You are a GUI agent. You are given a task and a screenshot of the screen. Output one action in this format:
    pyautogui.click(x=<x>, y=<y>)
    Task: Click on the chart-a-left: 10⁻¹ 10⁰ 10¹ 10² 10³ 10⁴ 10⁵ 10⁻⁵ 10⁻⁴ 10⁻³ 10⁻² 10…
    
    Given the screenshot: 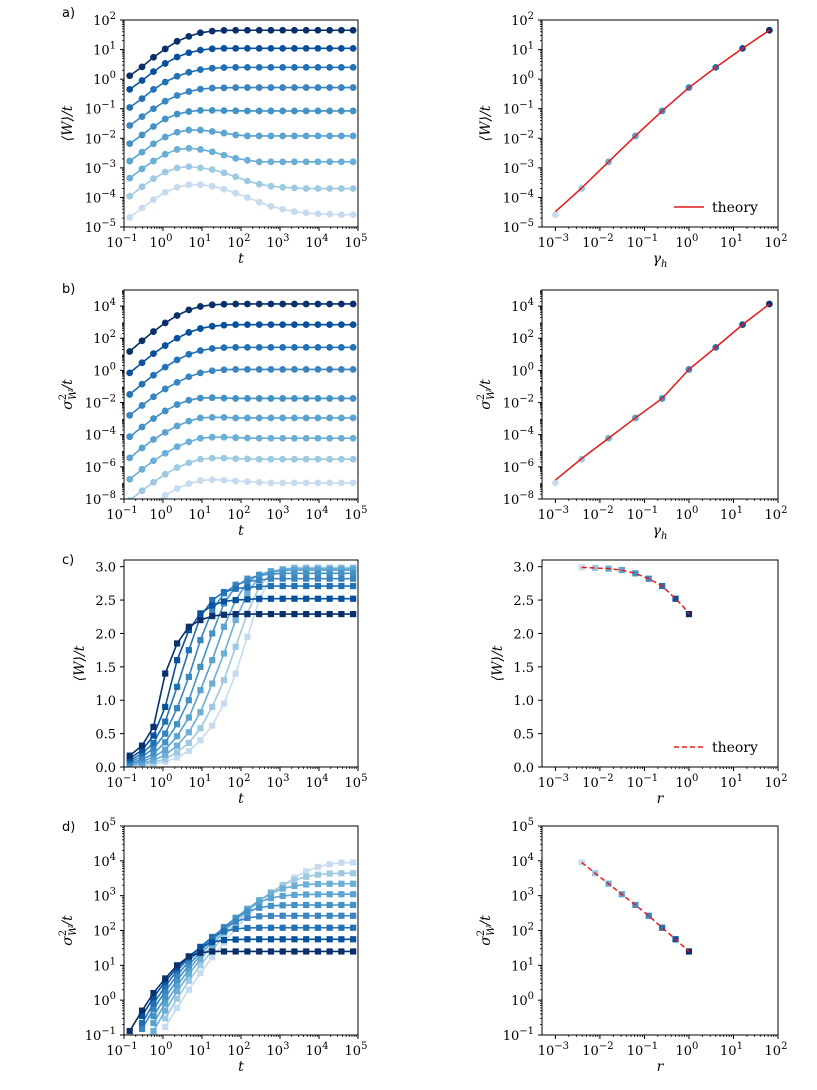 What is the action you would take?
    pyautogui.click(x=213, y=139)
    